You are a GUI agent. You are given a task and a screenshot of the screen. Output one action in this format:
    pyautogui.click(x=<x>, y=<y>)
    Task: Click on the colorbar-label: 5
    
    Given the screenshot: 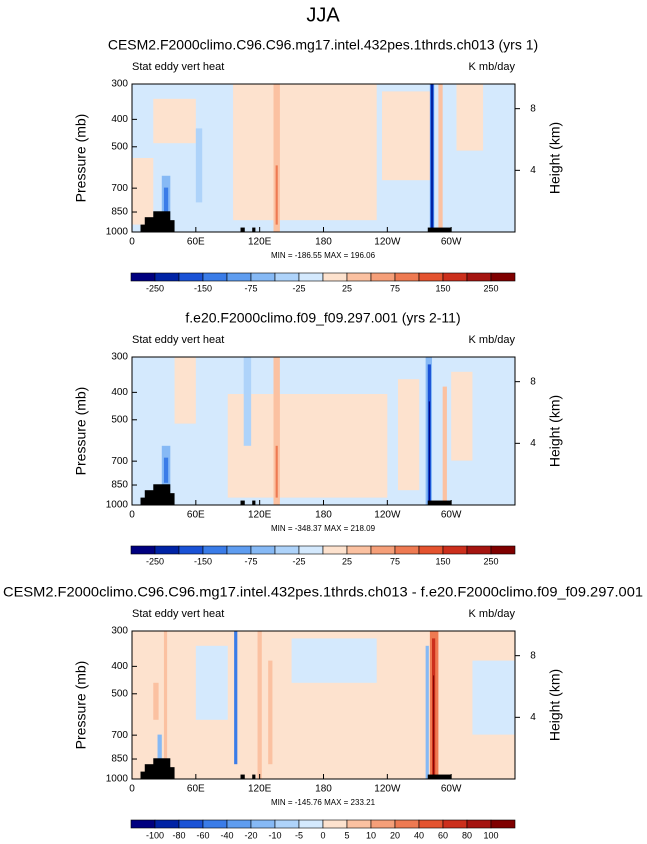 What is the action you would take?
    pyautogui.click(x=346, y=835)
    